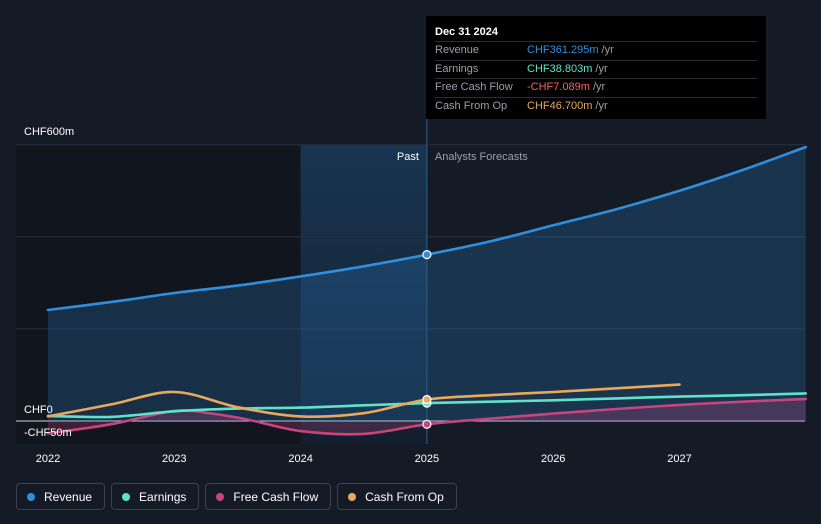  Describe the element at coordinates (364, 459) in the screenshot. I see `x-axis-ticks: 2022 2023 2024 2025 2026 2027` at that location.